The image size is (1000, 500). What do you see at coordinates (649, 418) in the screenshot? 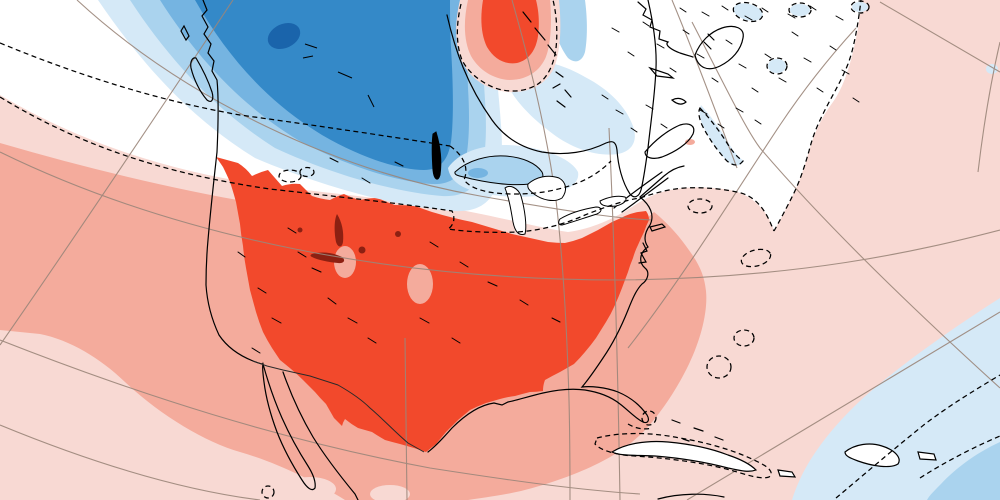
I see `contour-florida-tip` at bounding box center [649, 418].